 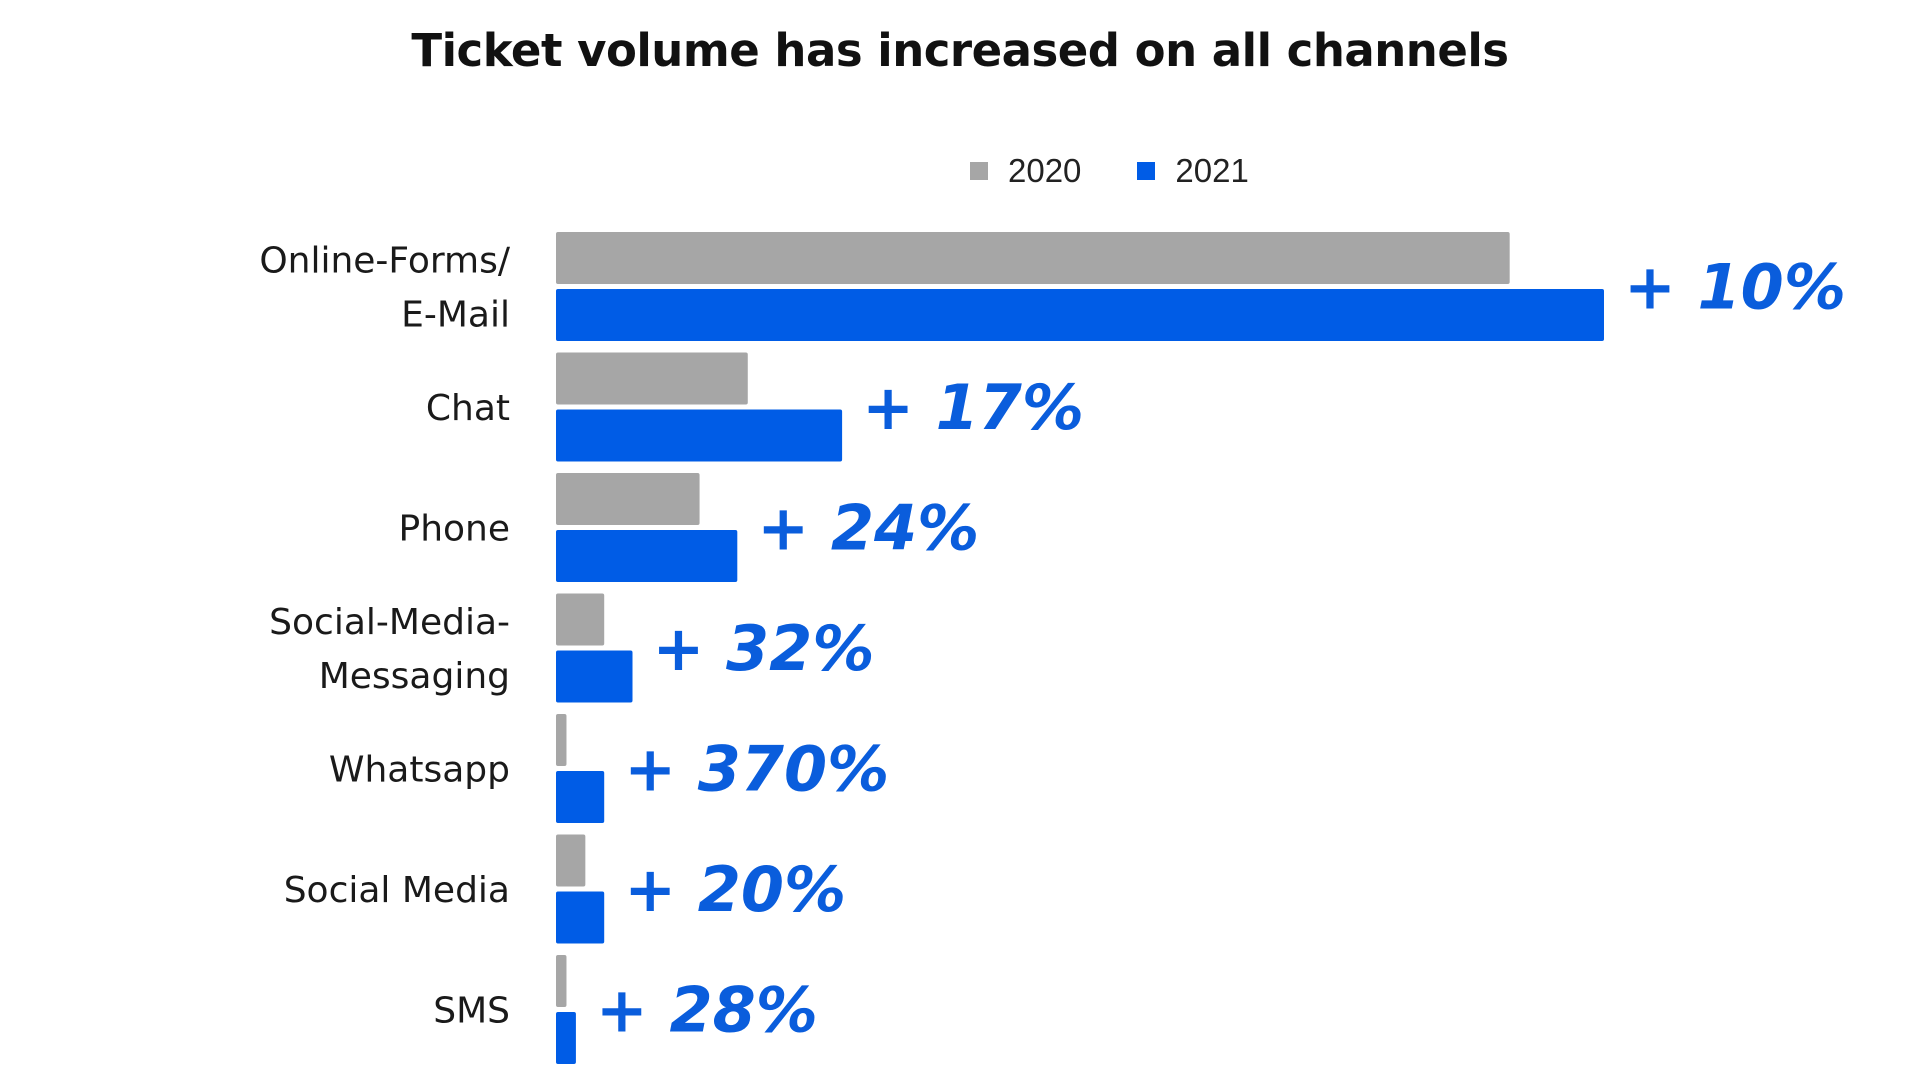 I want to click on category-label-line: Social Media, so click(x=397, y=890).